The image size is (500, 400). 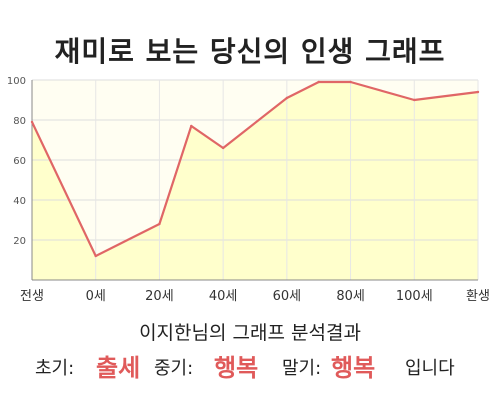 What do you see at coordinates (478, 296) in the screenshot?
I see `x-tick-label-7: 환생` at bounding box center [478, 296].